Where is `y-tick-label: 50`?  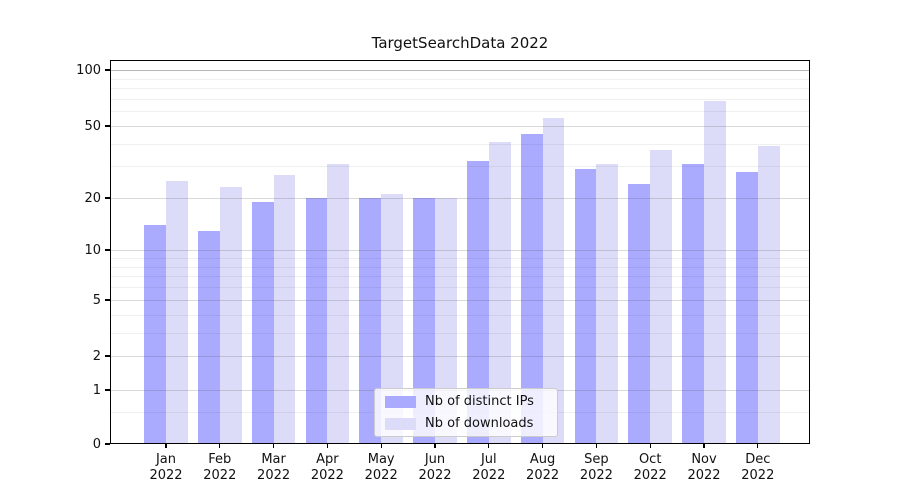 y-tick-label: 50 is located at coordinates (92, 126).